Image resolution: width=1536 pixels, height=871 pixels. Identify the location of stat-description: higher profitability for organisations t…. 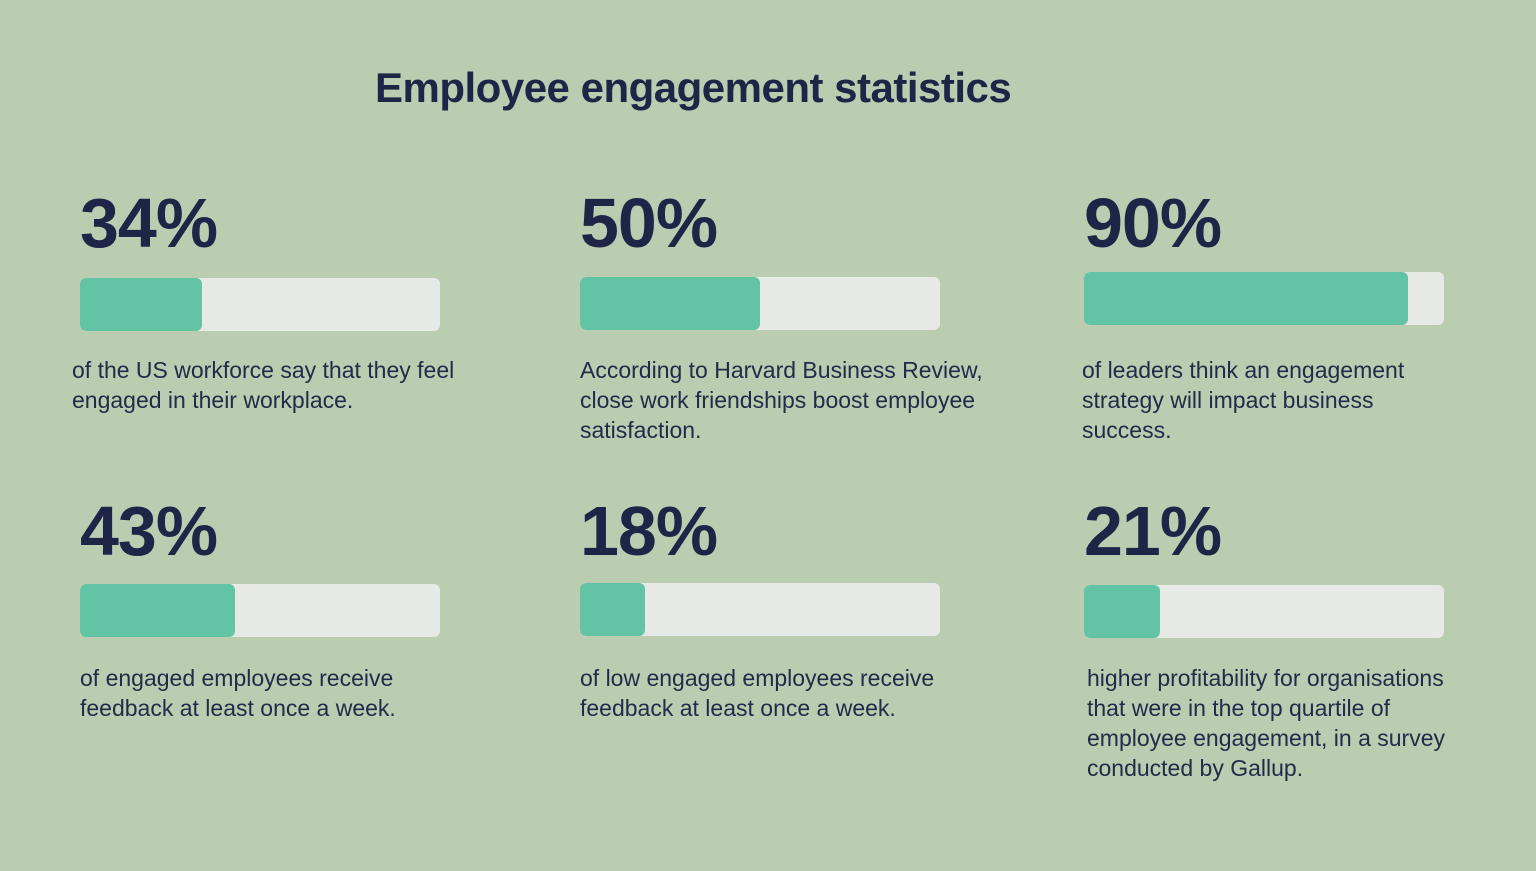
(1266, 723).